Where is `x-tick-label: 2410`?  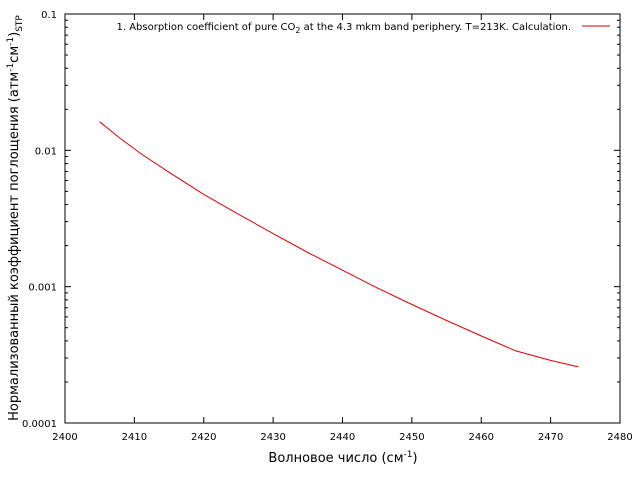
x-tick-label: 2410 is located at coordinates (134, 437).